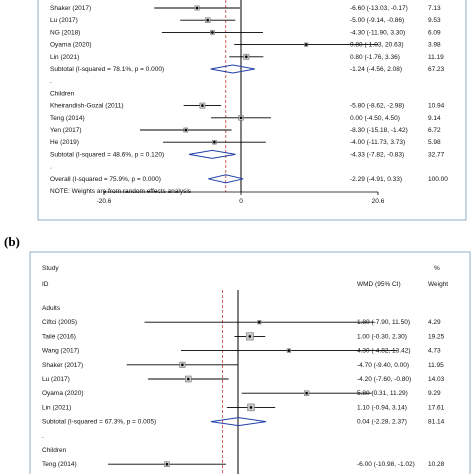 The height and width of the screenshot is (474, 474). What do you see at coordinates (104, 201) in the screenshot?
I see `x-tick-label: -20.6` at bounding box center [104, 201].